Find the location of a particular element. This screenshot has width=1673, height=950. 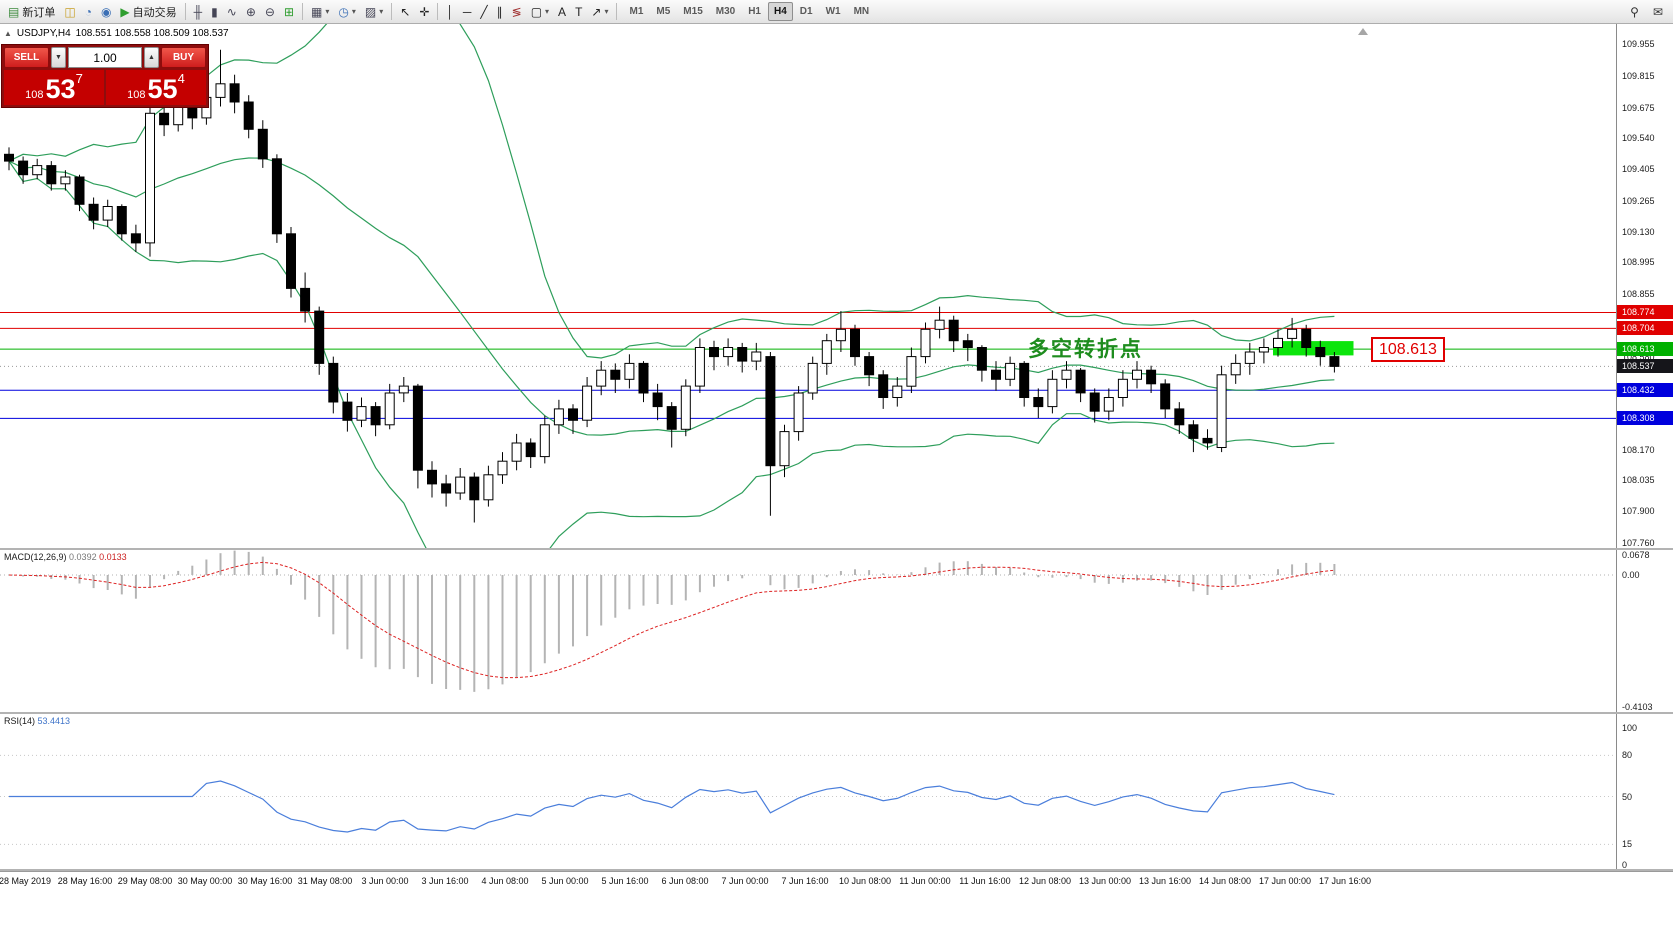

timeframe-h1-button: H1 is located at coordinates (754, 11).